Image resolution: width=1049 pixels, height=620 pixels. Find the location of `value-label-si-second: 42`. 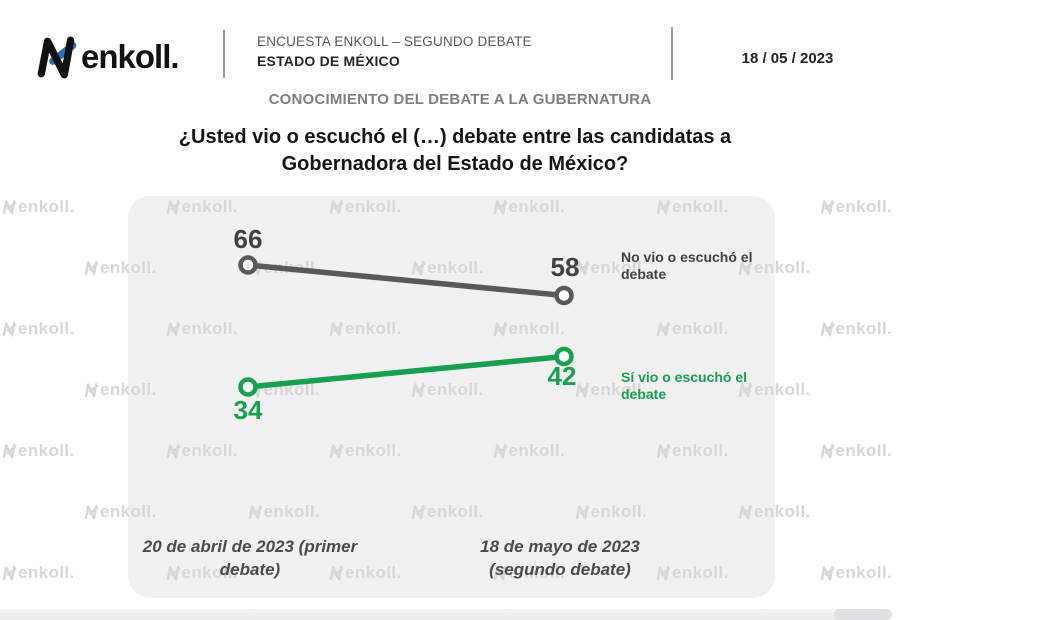

value-label-si-second: 42 is located at coordinates (562, 376).